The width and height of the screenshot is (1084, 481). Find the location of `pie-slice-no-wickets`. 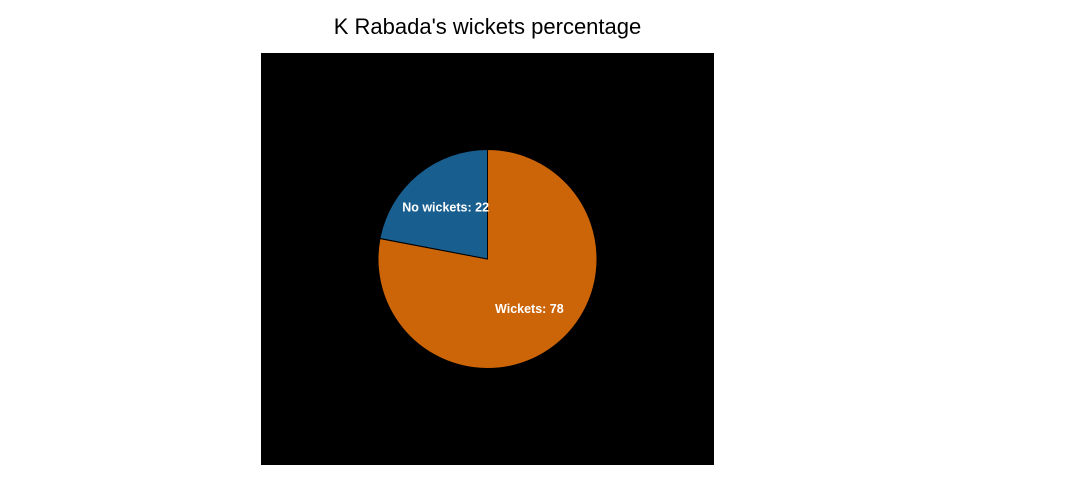

pie-slice-no-wickets is located at coordinates (433, 204).